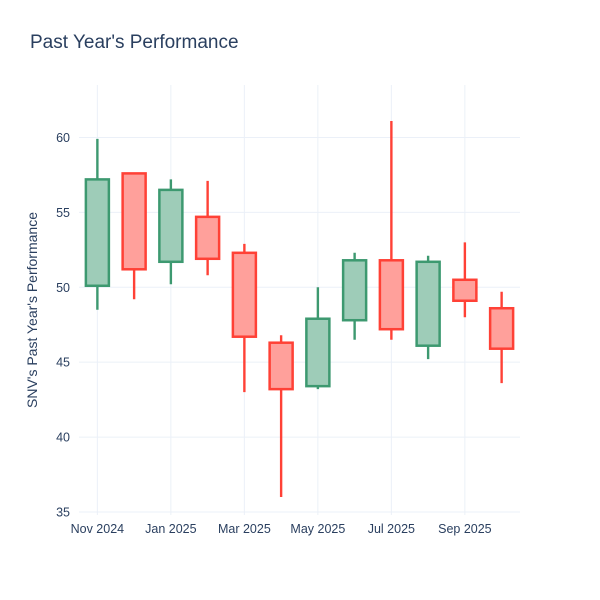  I want to click on candle-feb-2025, so click(207, 228).